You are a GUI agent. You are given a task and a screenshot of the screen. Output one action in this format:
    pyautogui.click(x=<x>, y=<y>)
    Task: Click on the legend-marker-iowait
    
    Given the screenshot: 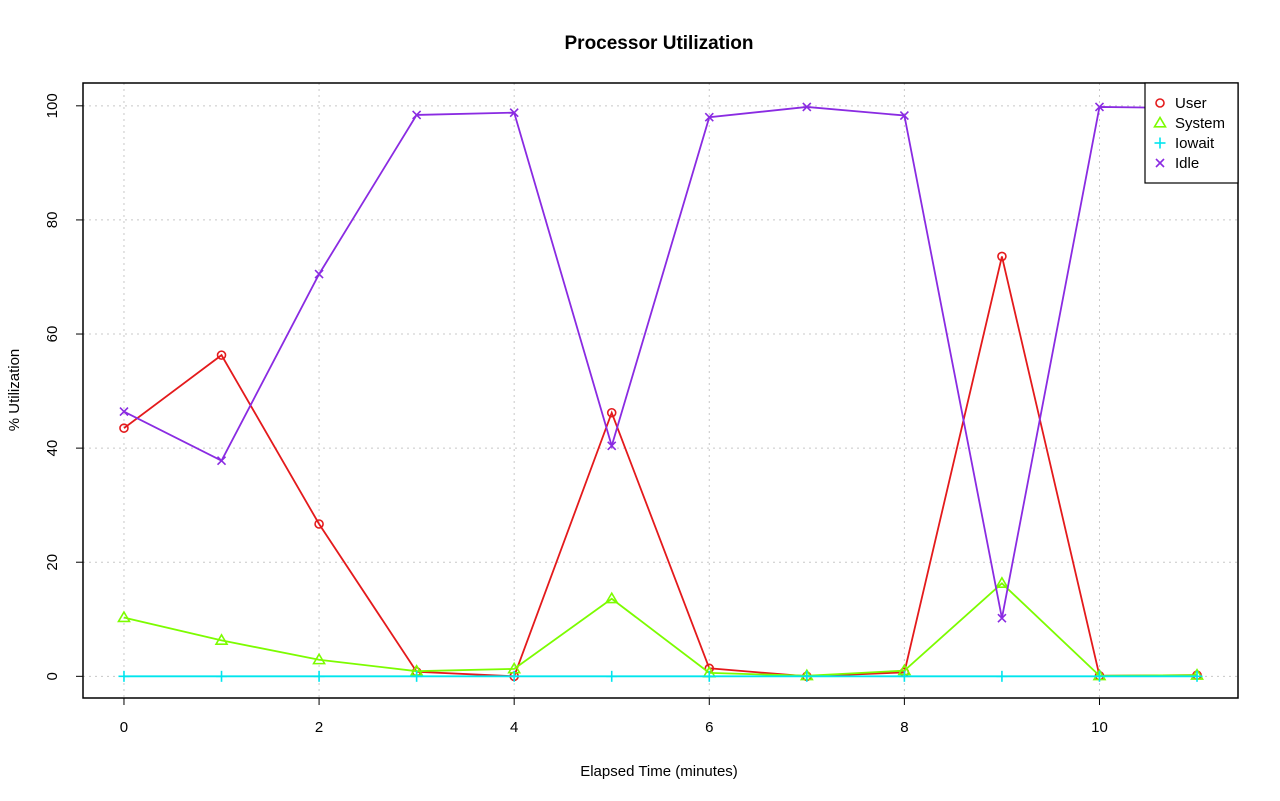 What is the action you would take?
    pyautogui.click(x=1160, y=143)
    